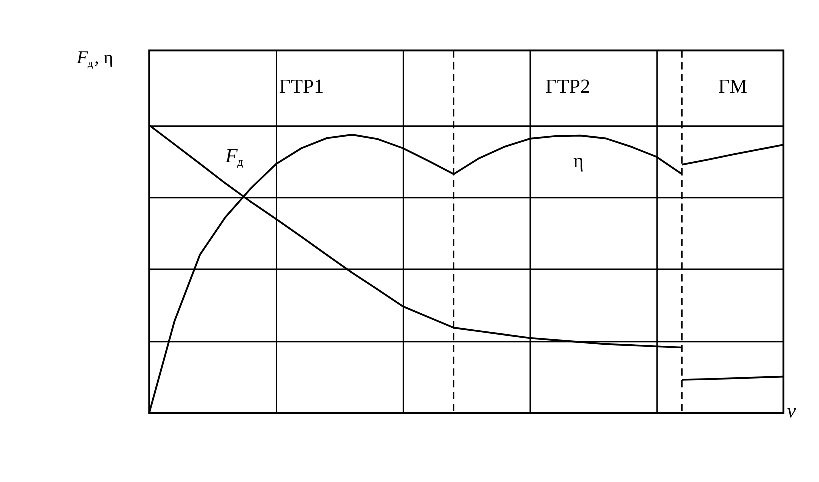 The image size is (819, 482). I want to click on series-label: η, so click(578, 161).